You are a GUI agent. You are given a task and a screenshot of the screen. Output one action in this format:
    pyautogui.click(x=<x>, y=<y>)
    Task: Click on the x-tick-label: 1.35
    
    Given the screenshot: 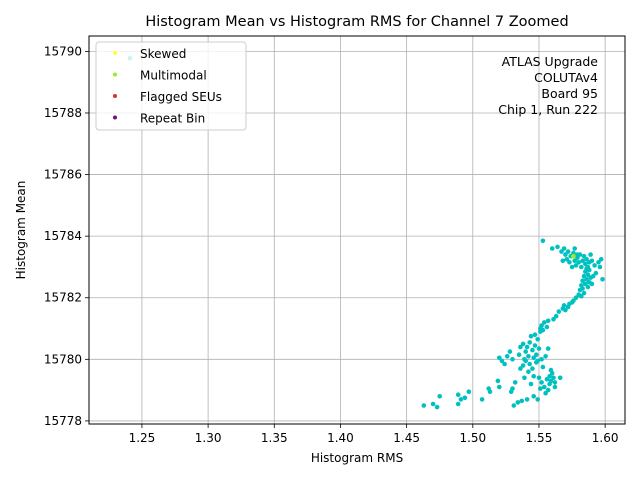 What is the action you would take?
    pyautogui.click(x=274, y=438)
    